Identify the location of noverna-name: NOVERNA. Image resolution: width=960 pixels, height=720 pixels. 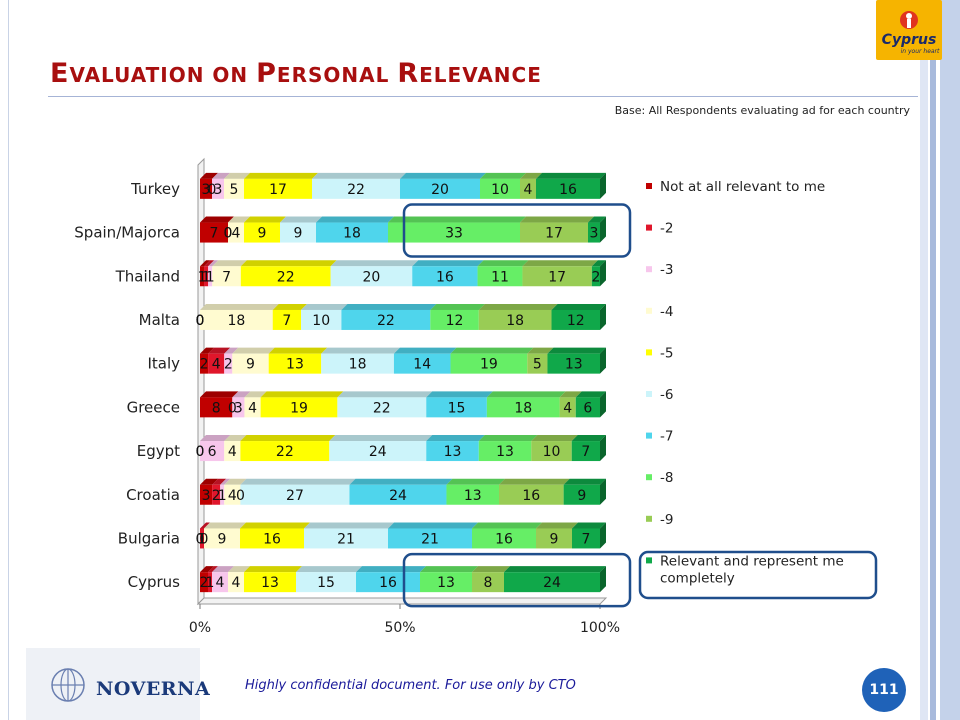
(153, 689).